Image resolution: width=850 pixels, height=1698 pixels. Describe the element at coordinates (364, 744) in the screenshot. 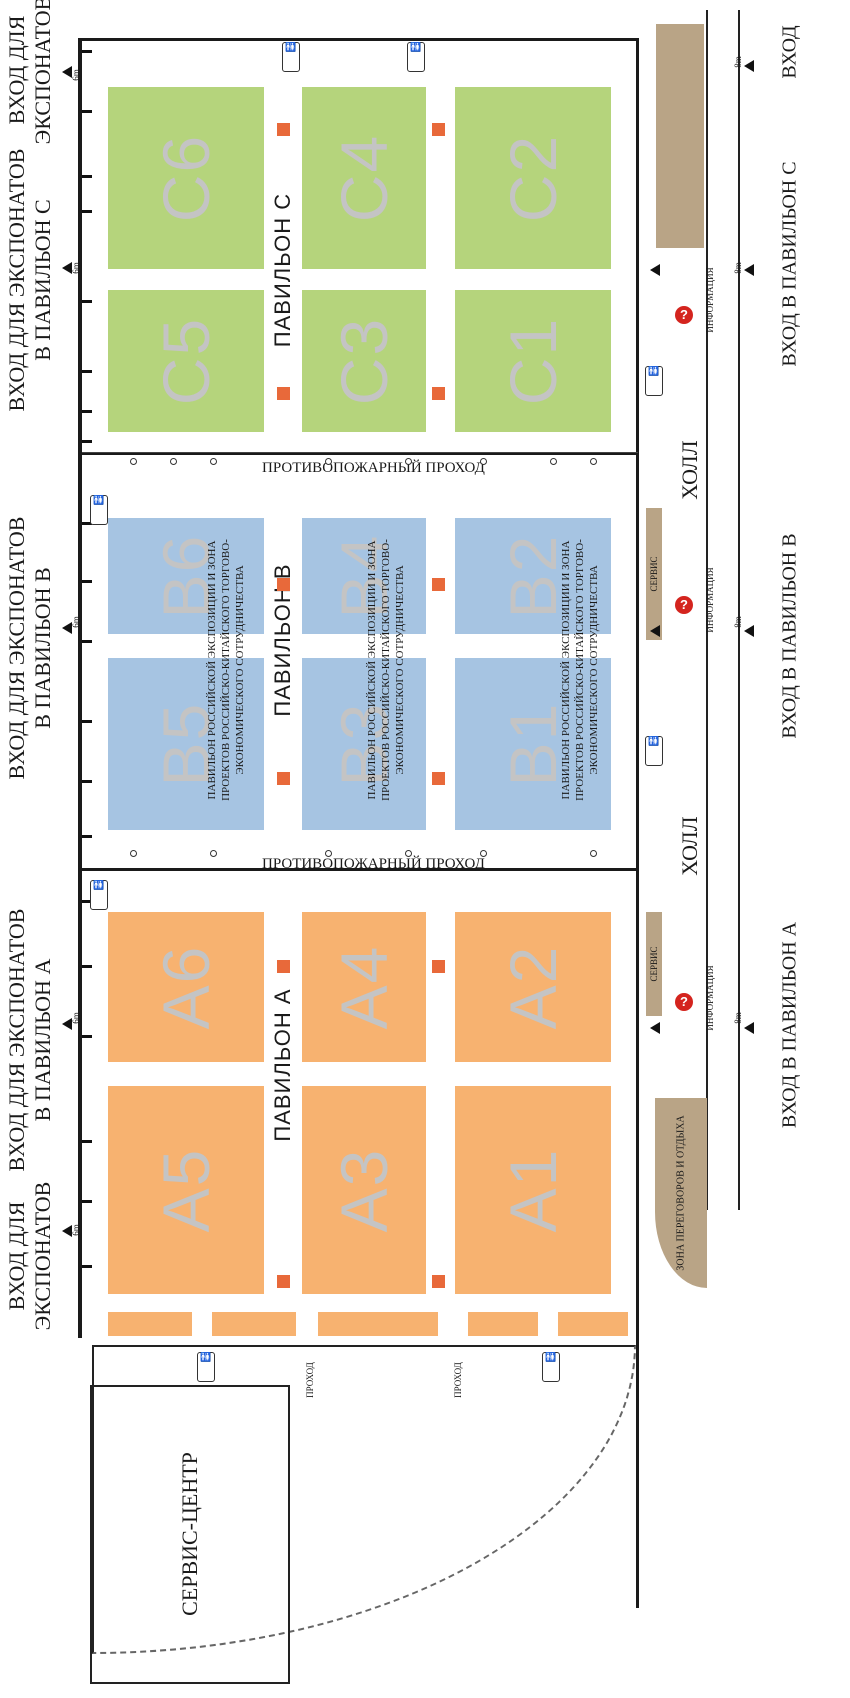

I see `stand-b3: B3` at that location.